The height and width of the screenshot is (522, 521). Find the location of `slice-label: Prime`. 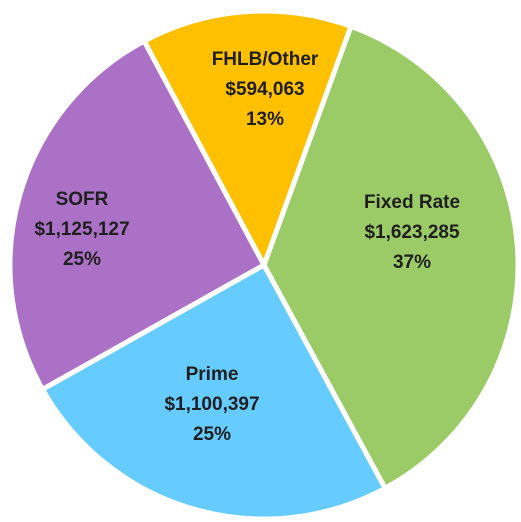

slice-label: Prime is located at coordinates (212, 374).